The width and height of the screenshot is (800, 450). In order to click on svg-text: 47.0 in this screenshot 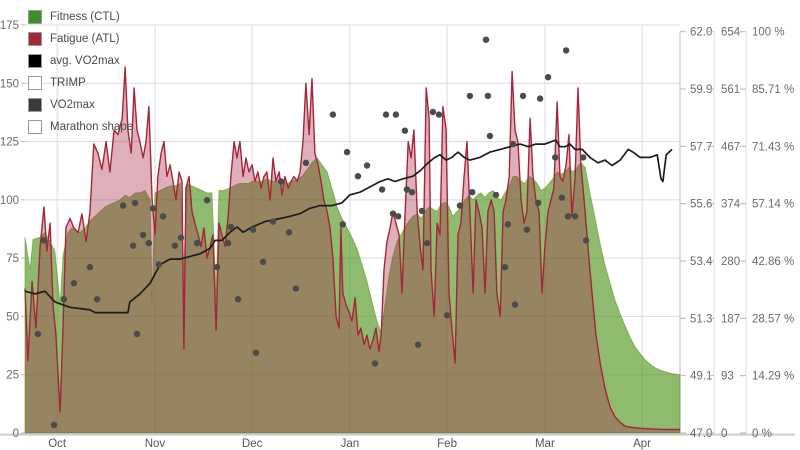, I will do `click(701, 434)`.